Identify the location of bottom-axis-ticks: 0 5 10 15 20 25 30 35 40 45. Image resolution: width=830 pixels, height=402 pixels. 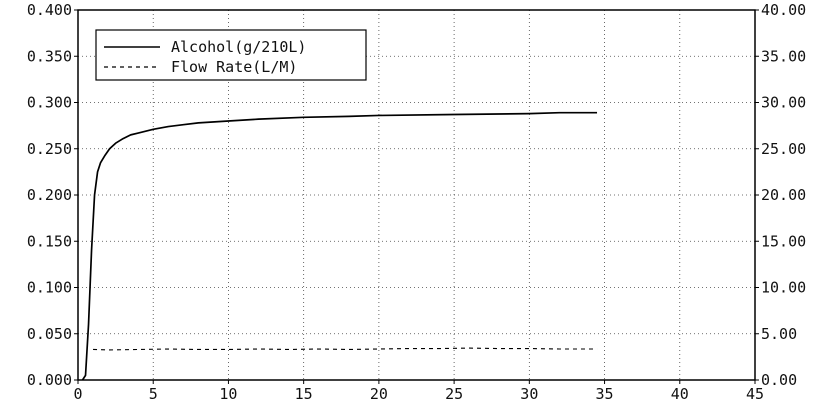
(418, 391).